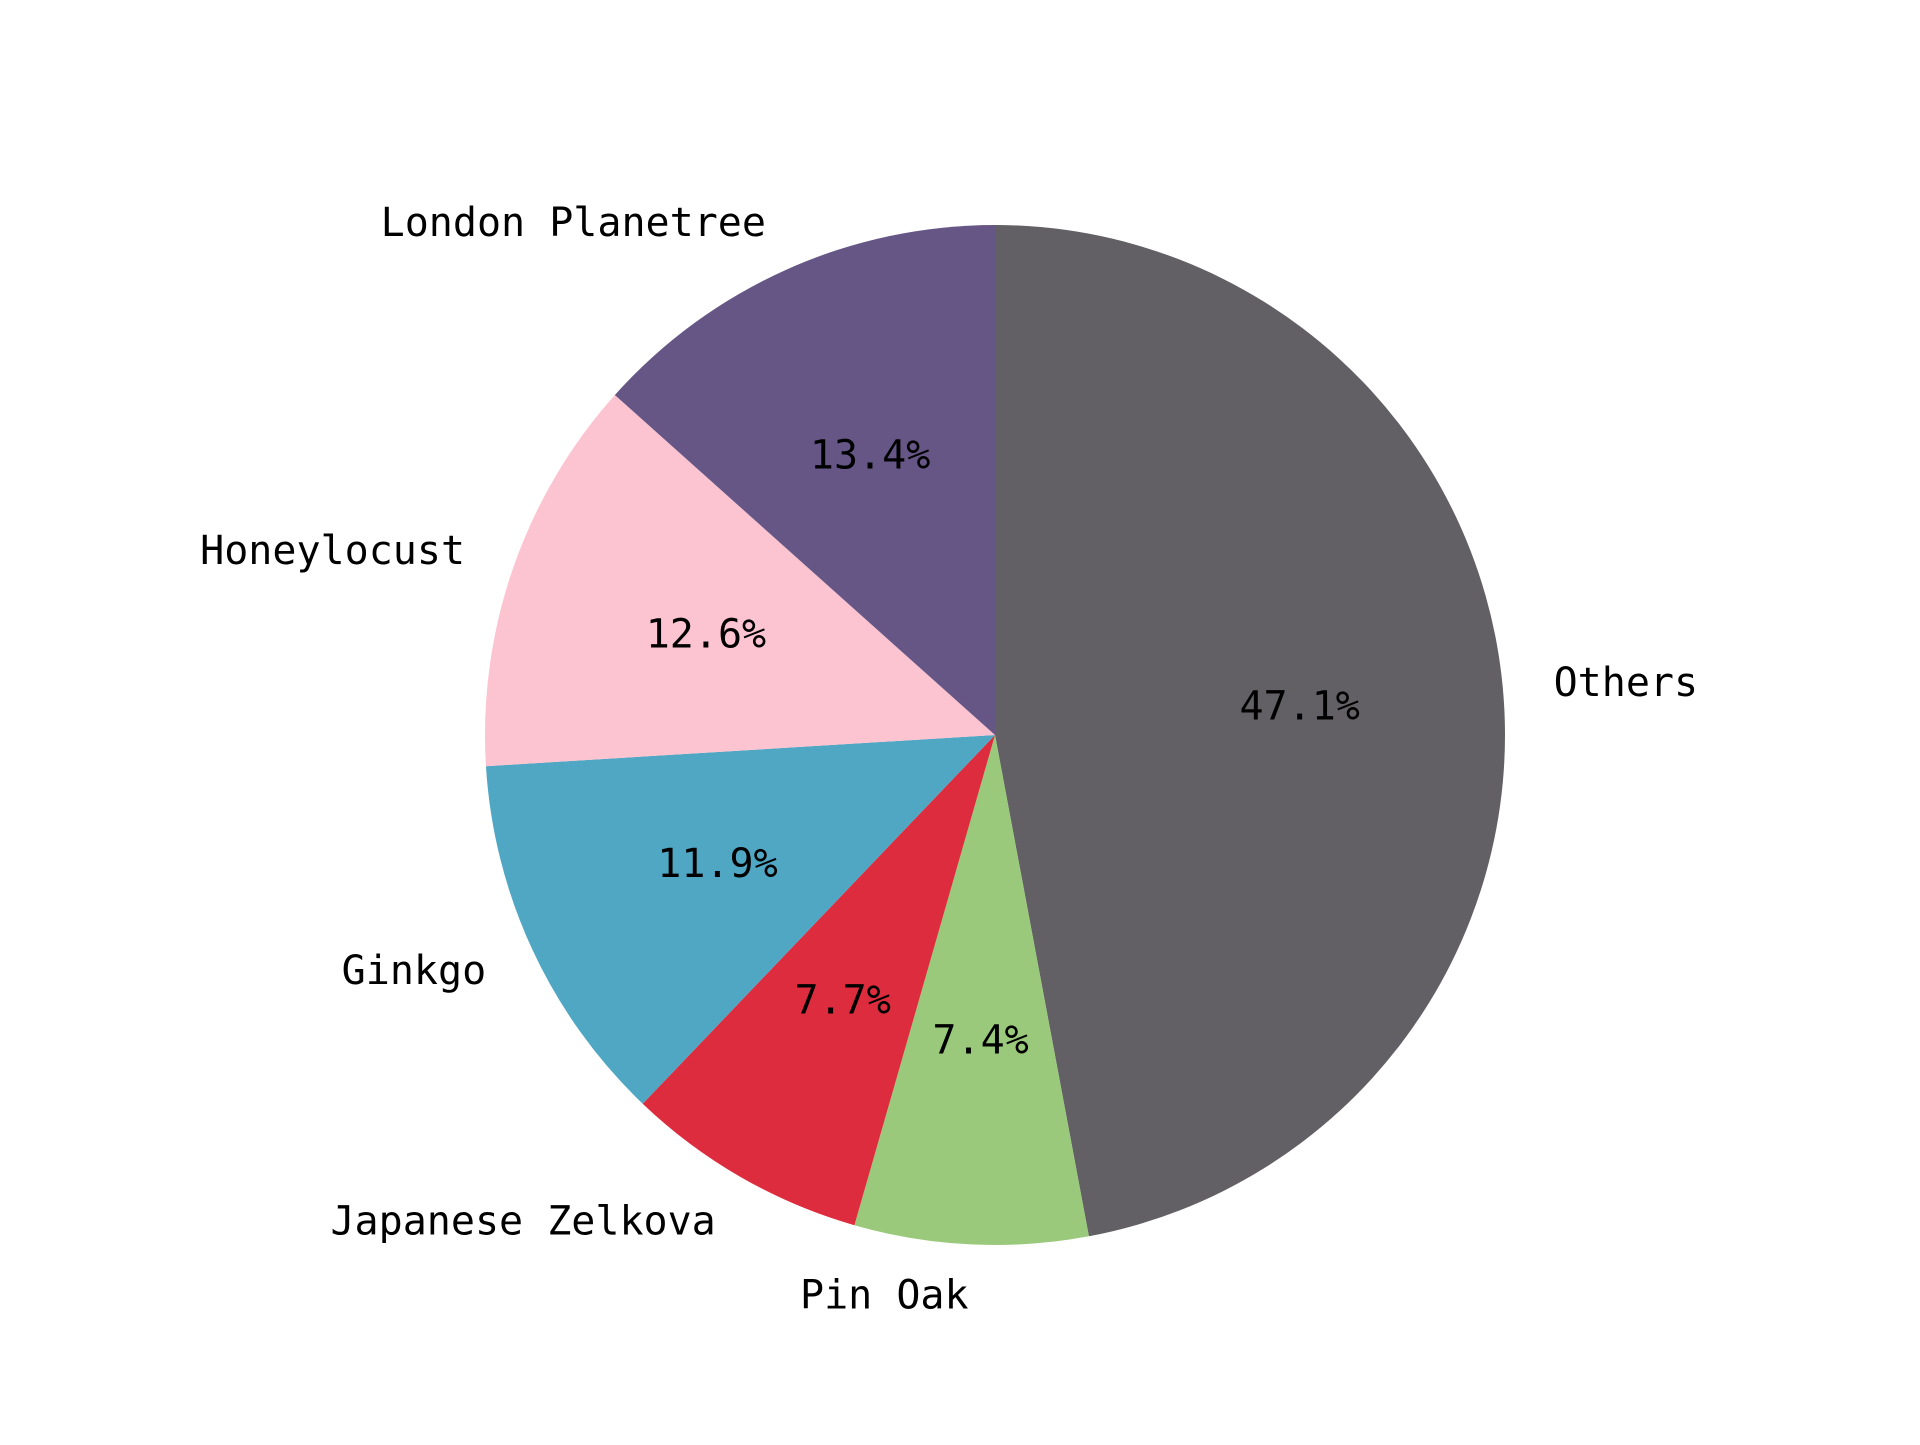  What do you see at coordinates (971, 990) in the screenshot?
I see `pie-slice-pin-oak` at bounding box center [971, 990].